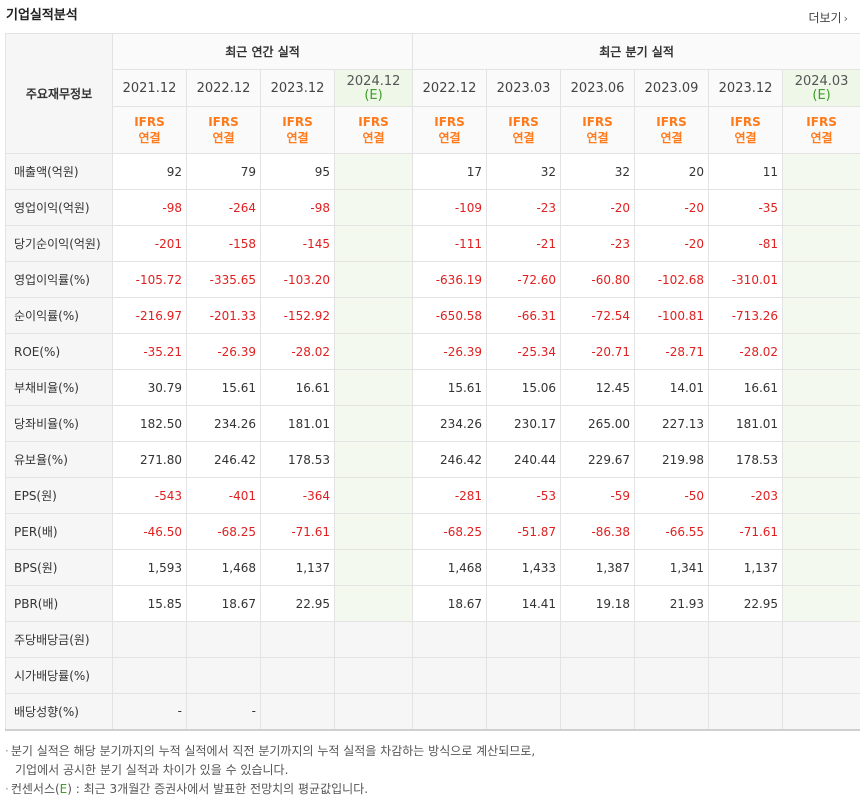 Image resolution: width=860 pixels, height=810 pixels. What do you see at coordinates (152, 770) in the screenshot?
I see `footnote-1-cont: 기업에서 공시한 분기 실적과 차이가 있을 수 있습니다.` at bounding box center [152, 770].